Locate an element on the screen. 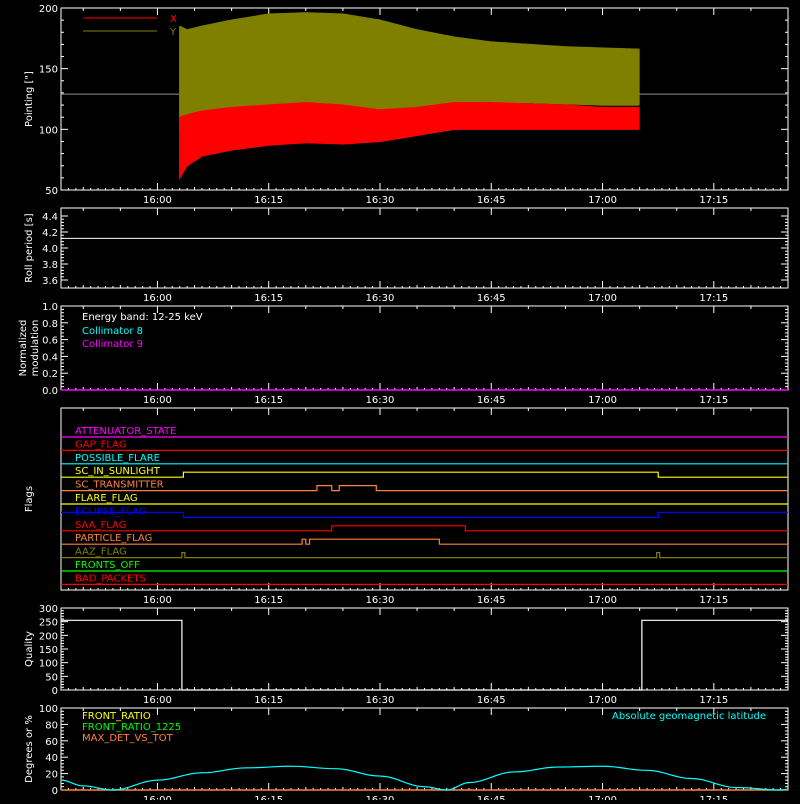  roll_period-ytick-label: 4.4 is located at coordinates (50, 217).